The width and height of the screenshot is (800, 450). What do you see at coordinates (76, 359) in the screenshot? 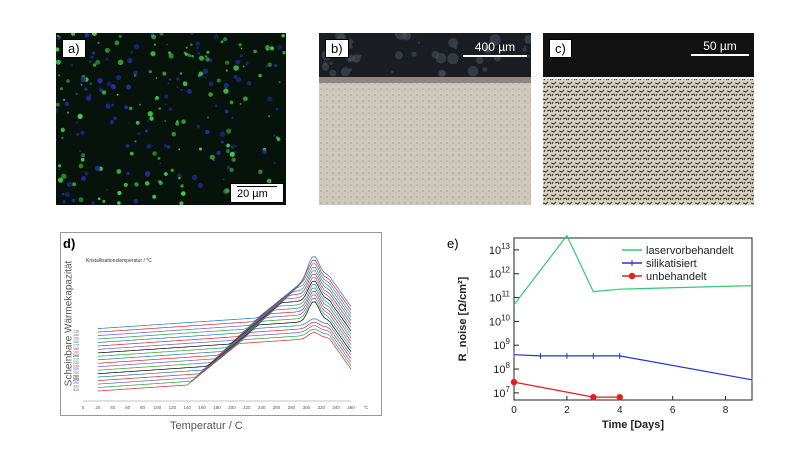
I see `dsc-legend-value: 210` at bounding box center [76, 359].